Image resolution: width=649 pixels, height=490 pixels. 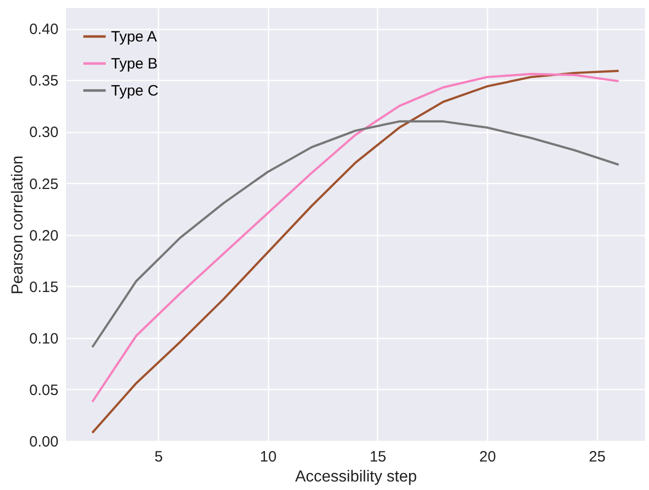 I want to click on x-tick-label: 25, so click(x=597, y=457).